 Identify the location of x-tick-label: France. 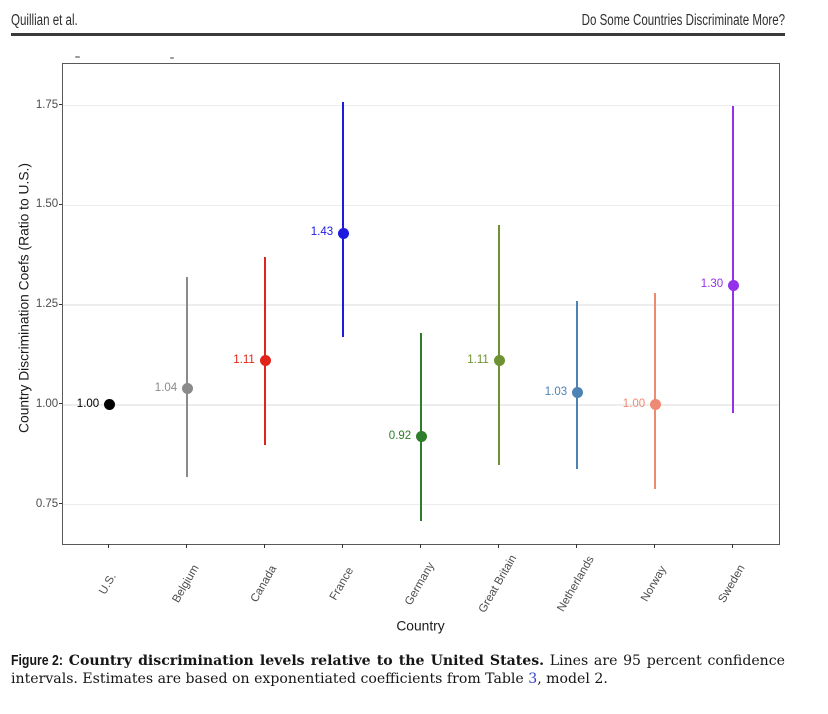
(342, 583).